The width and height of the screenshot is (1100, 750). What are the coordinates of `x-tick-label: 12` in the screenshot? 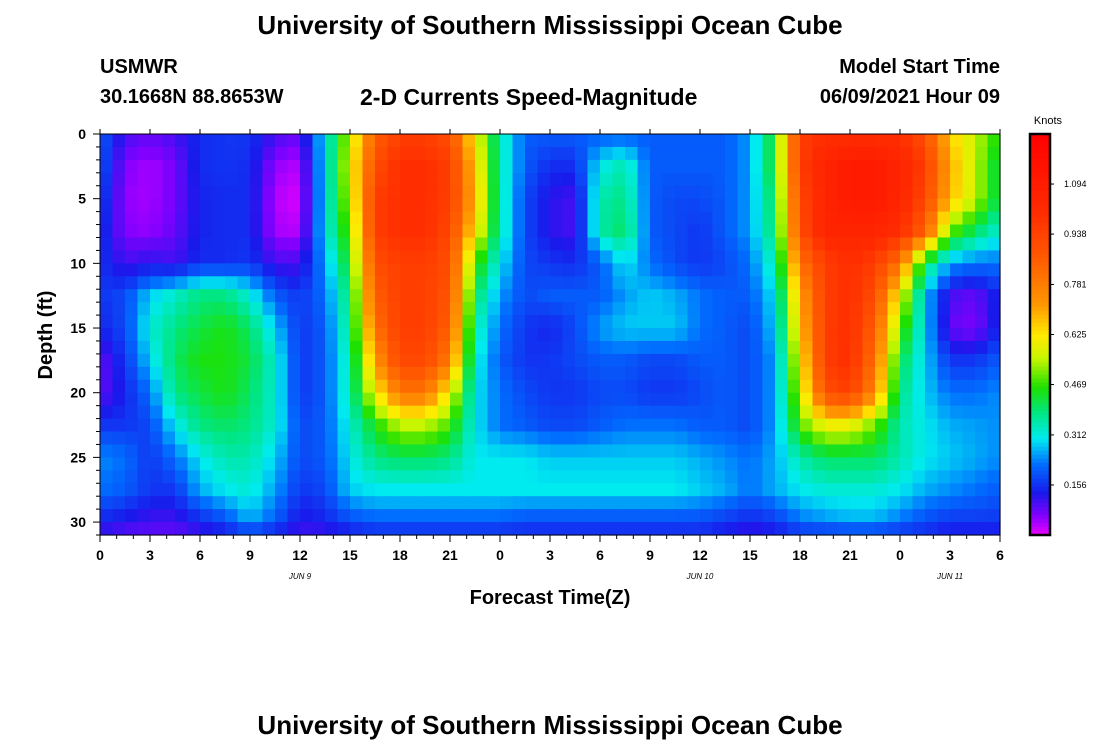 It's located at (700, 555).